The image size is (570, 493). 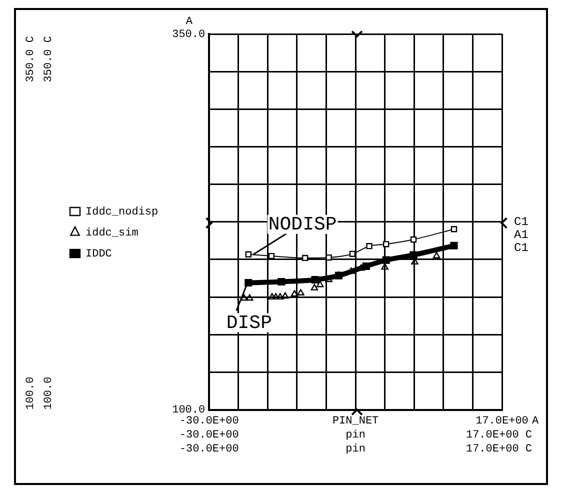 What do you see at coordinates (99, 254) in the screenshot?
I see `legend-label: IDDC` at bounding box center [99, 254].